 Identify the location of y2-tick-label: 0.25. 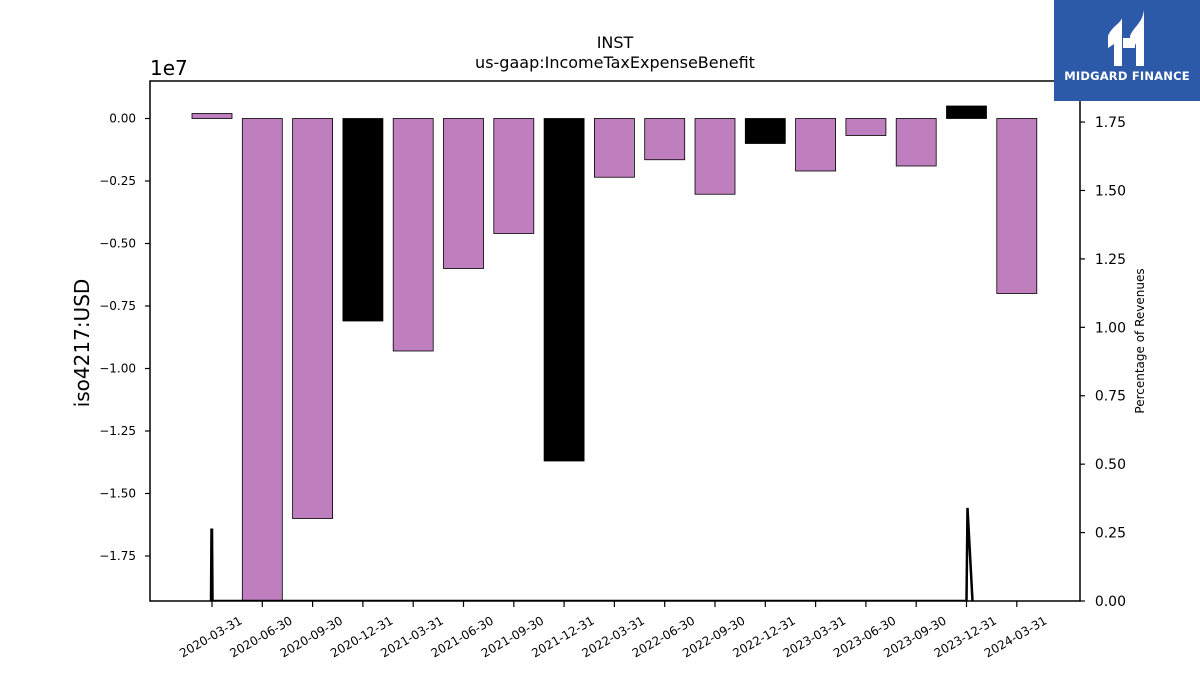
(1110, 534).